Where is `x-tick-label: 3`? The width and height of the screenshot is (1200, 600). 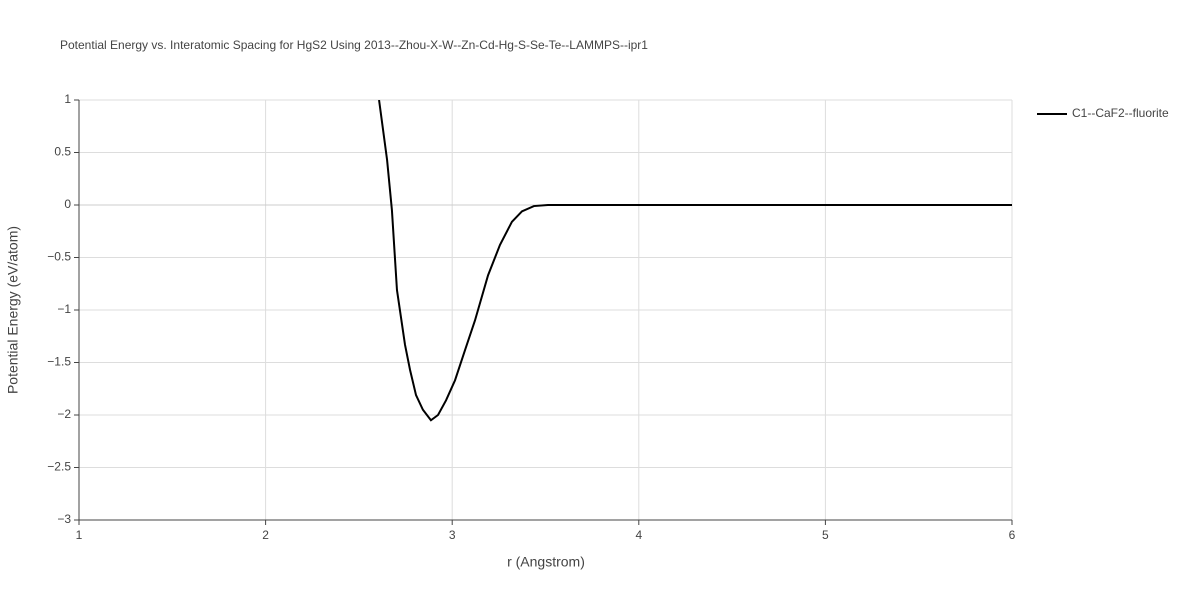
x-tick-label: 3 is located at coordinates (452, 535).